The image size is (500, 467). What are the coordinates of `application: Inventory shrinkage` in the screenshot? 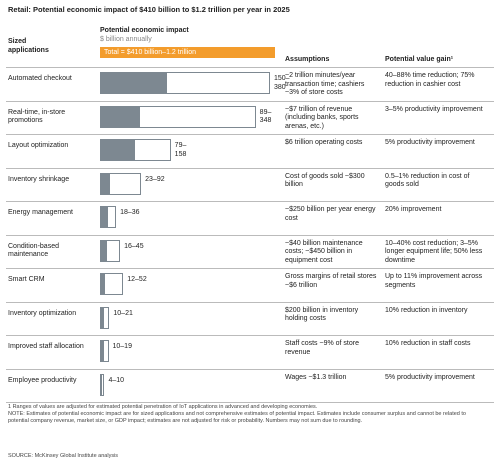 It's located at (39, 179).